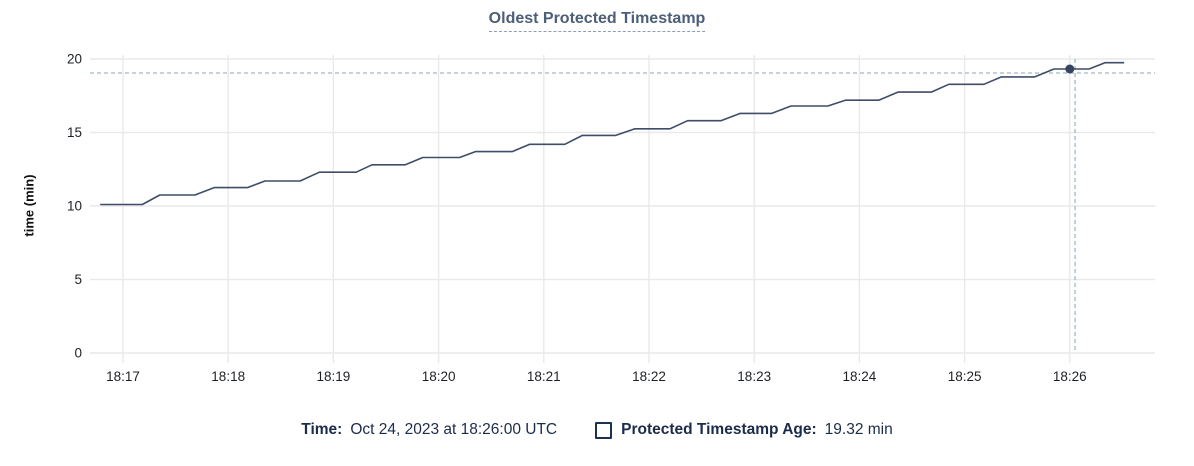 The width and height of the screenshot is (1194, 466). What do you see at coordinates (858, 429) in the screenshot?
I see `legend-series-value: 19.32 min` at bounding box center [858, 429].